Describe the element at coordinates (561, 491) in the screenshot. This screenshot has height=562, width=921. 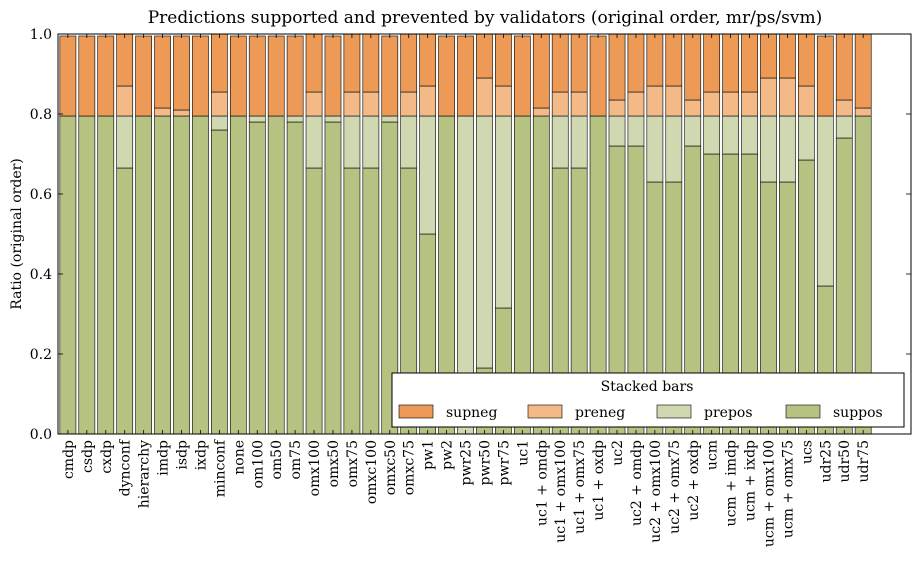
I see `x-tick-label: uc1 + omx100` at that location.